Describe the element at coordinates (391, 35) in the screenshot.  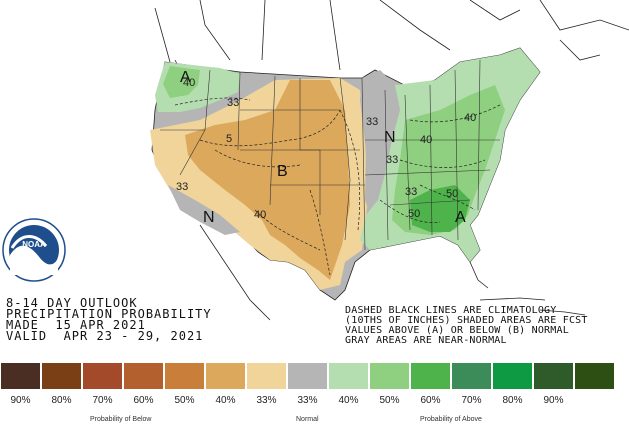
I see `canada-border-lines` at that location.